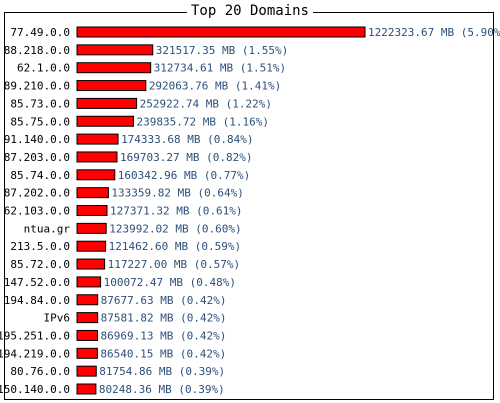  Describe the element at coordinates (40, 264) in the screenshot. I see `category-label: 85.72.0.0` at that location.